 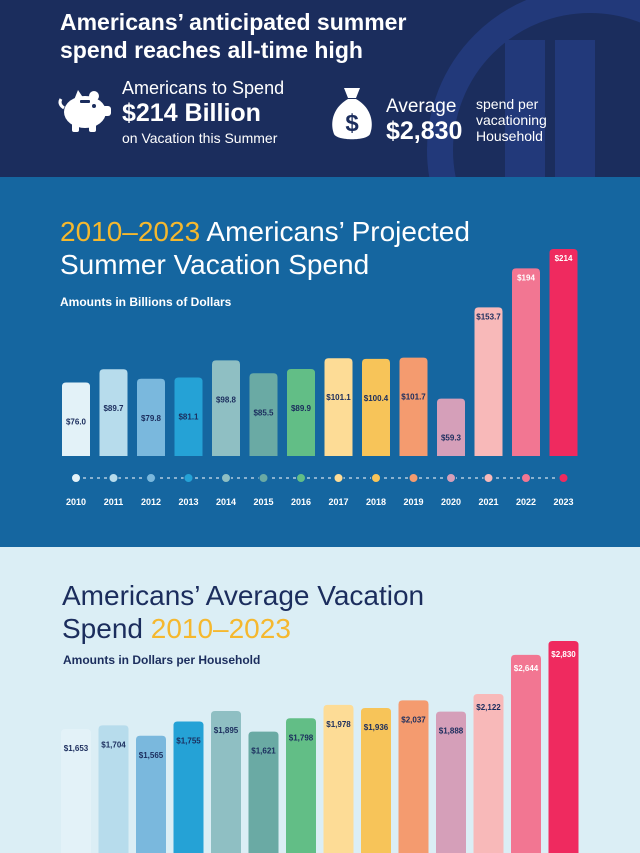 I want to click on bar-value-label: $101.7, so click(x=413, y=397).